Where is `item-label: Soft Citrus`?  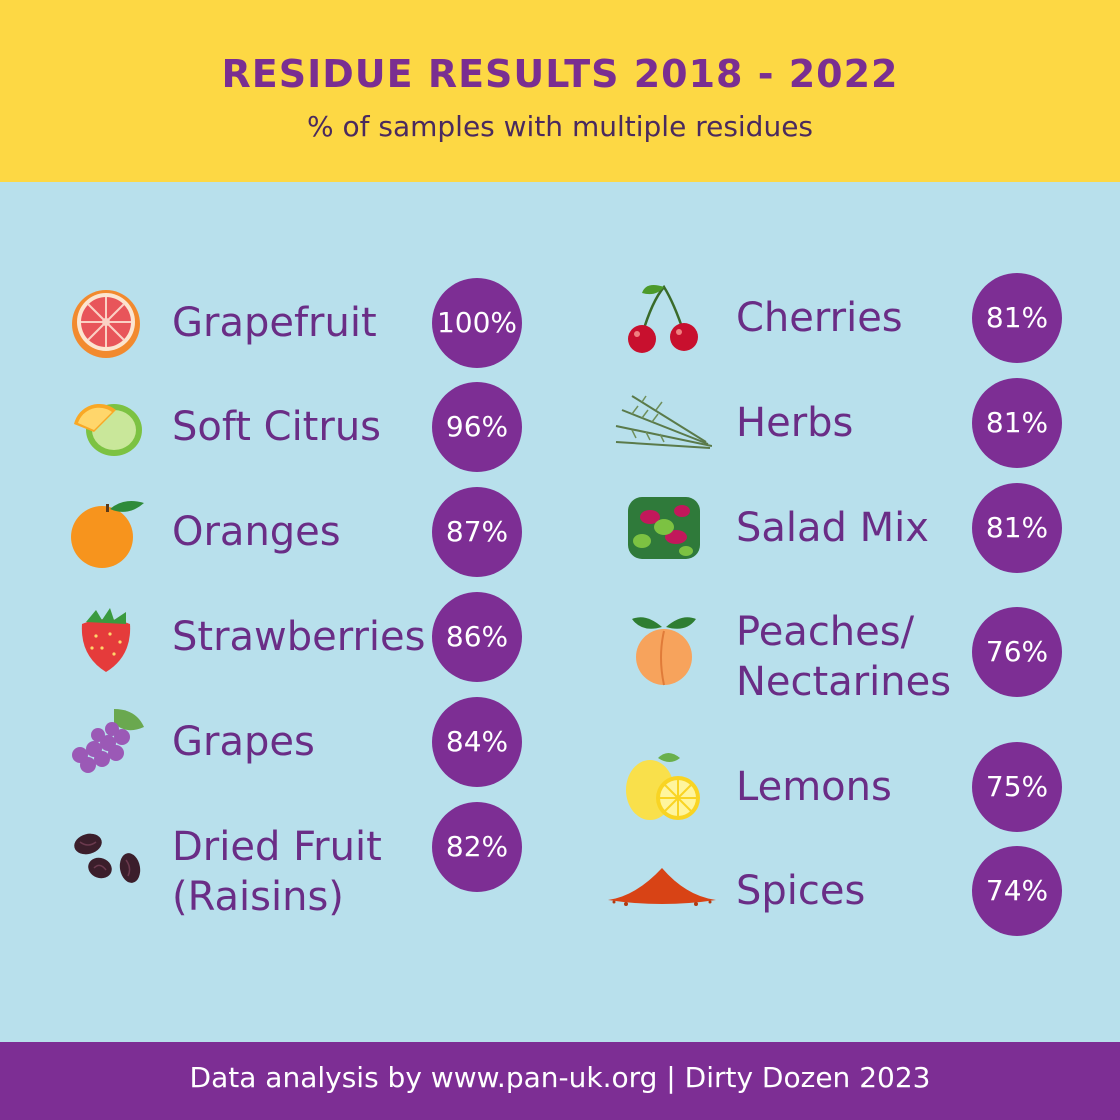
item-label: Soft Citrus is located at coordinates (277, 427).